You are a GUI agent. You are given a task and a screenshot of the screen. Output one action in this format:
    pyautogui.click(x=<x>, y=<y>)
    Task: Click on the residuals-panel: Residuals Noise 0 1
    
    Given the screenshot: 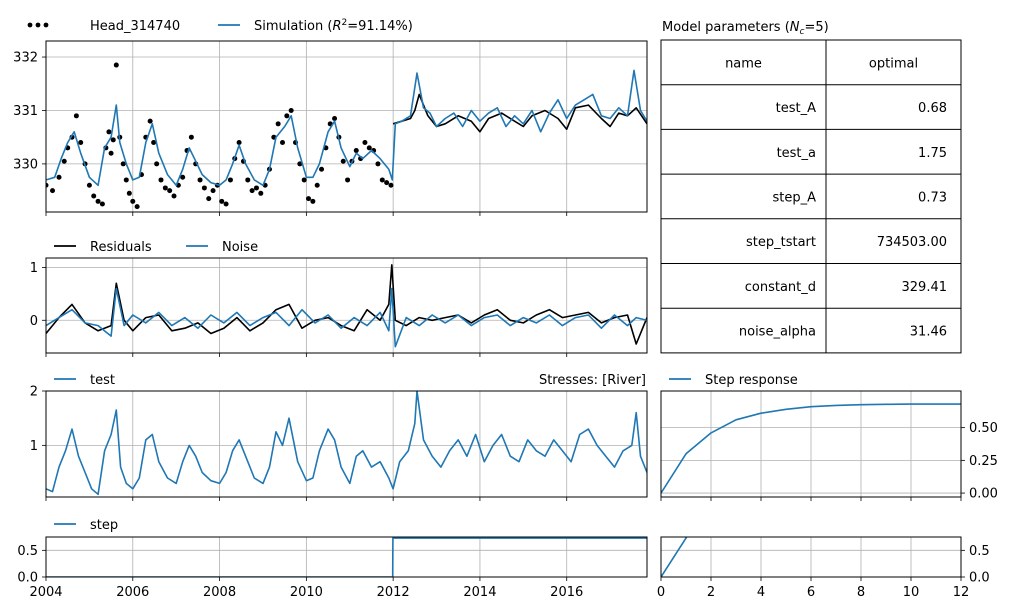 What is the action you would take?
    pyautogui.click(x=339, y=298)
    